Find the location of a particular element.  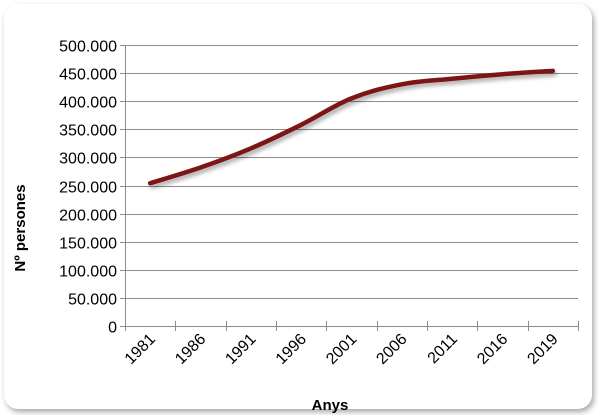

y-tick-label: 300.000 is located at coordinates (88, 159).